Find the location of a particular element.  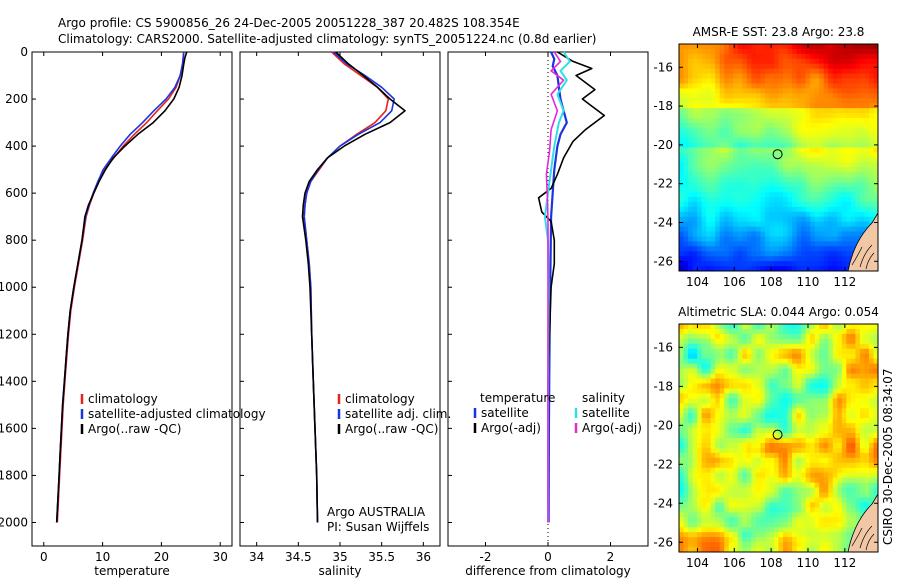

argo-annotation-line2: PI: Susan Wijffels is located at coordinates (378, 527).